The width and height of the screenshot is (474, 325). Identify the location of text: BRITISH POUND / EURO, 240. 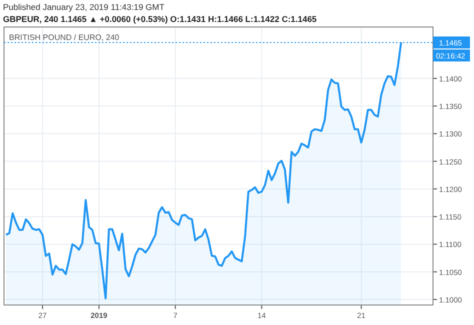
(64, 37).